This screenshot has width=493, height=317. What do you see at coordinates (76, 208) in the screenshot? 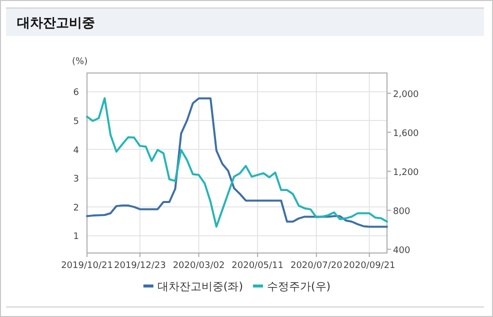
I see `y-tick-label: 2` at bounding box center [76, 208].